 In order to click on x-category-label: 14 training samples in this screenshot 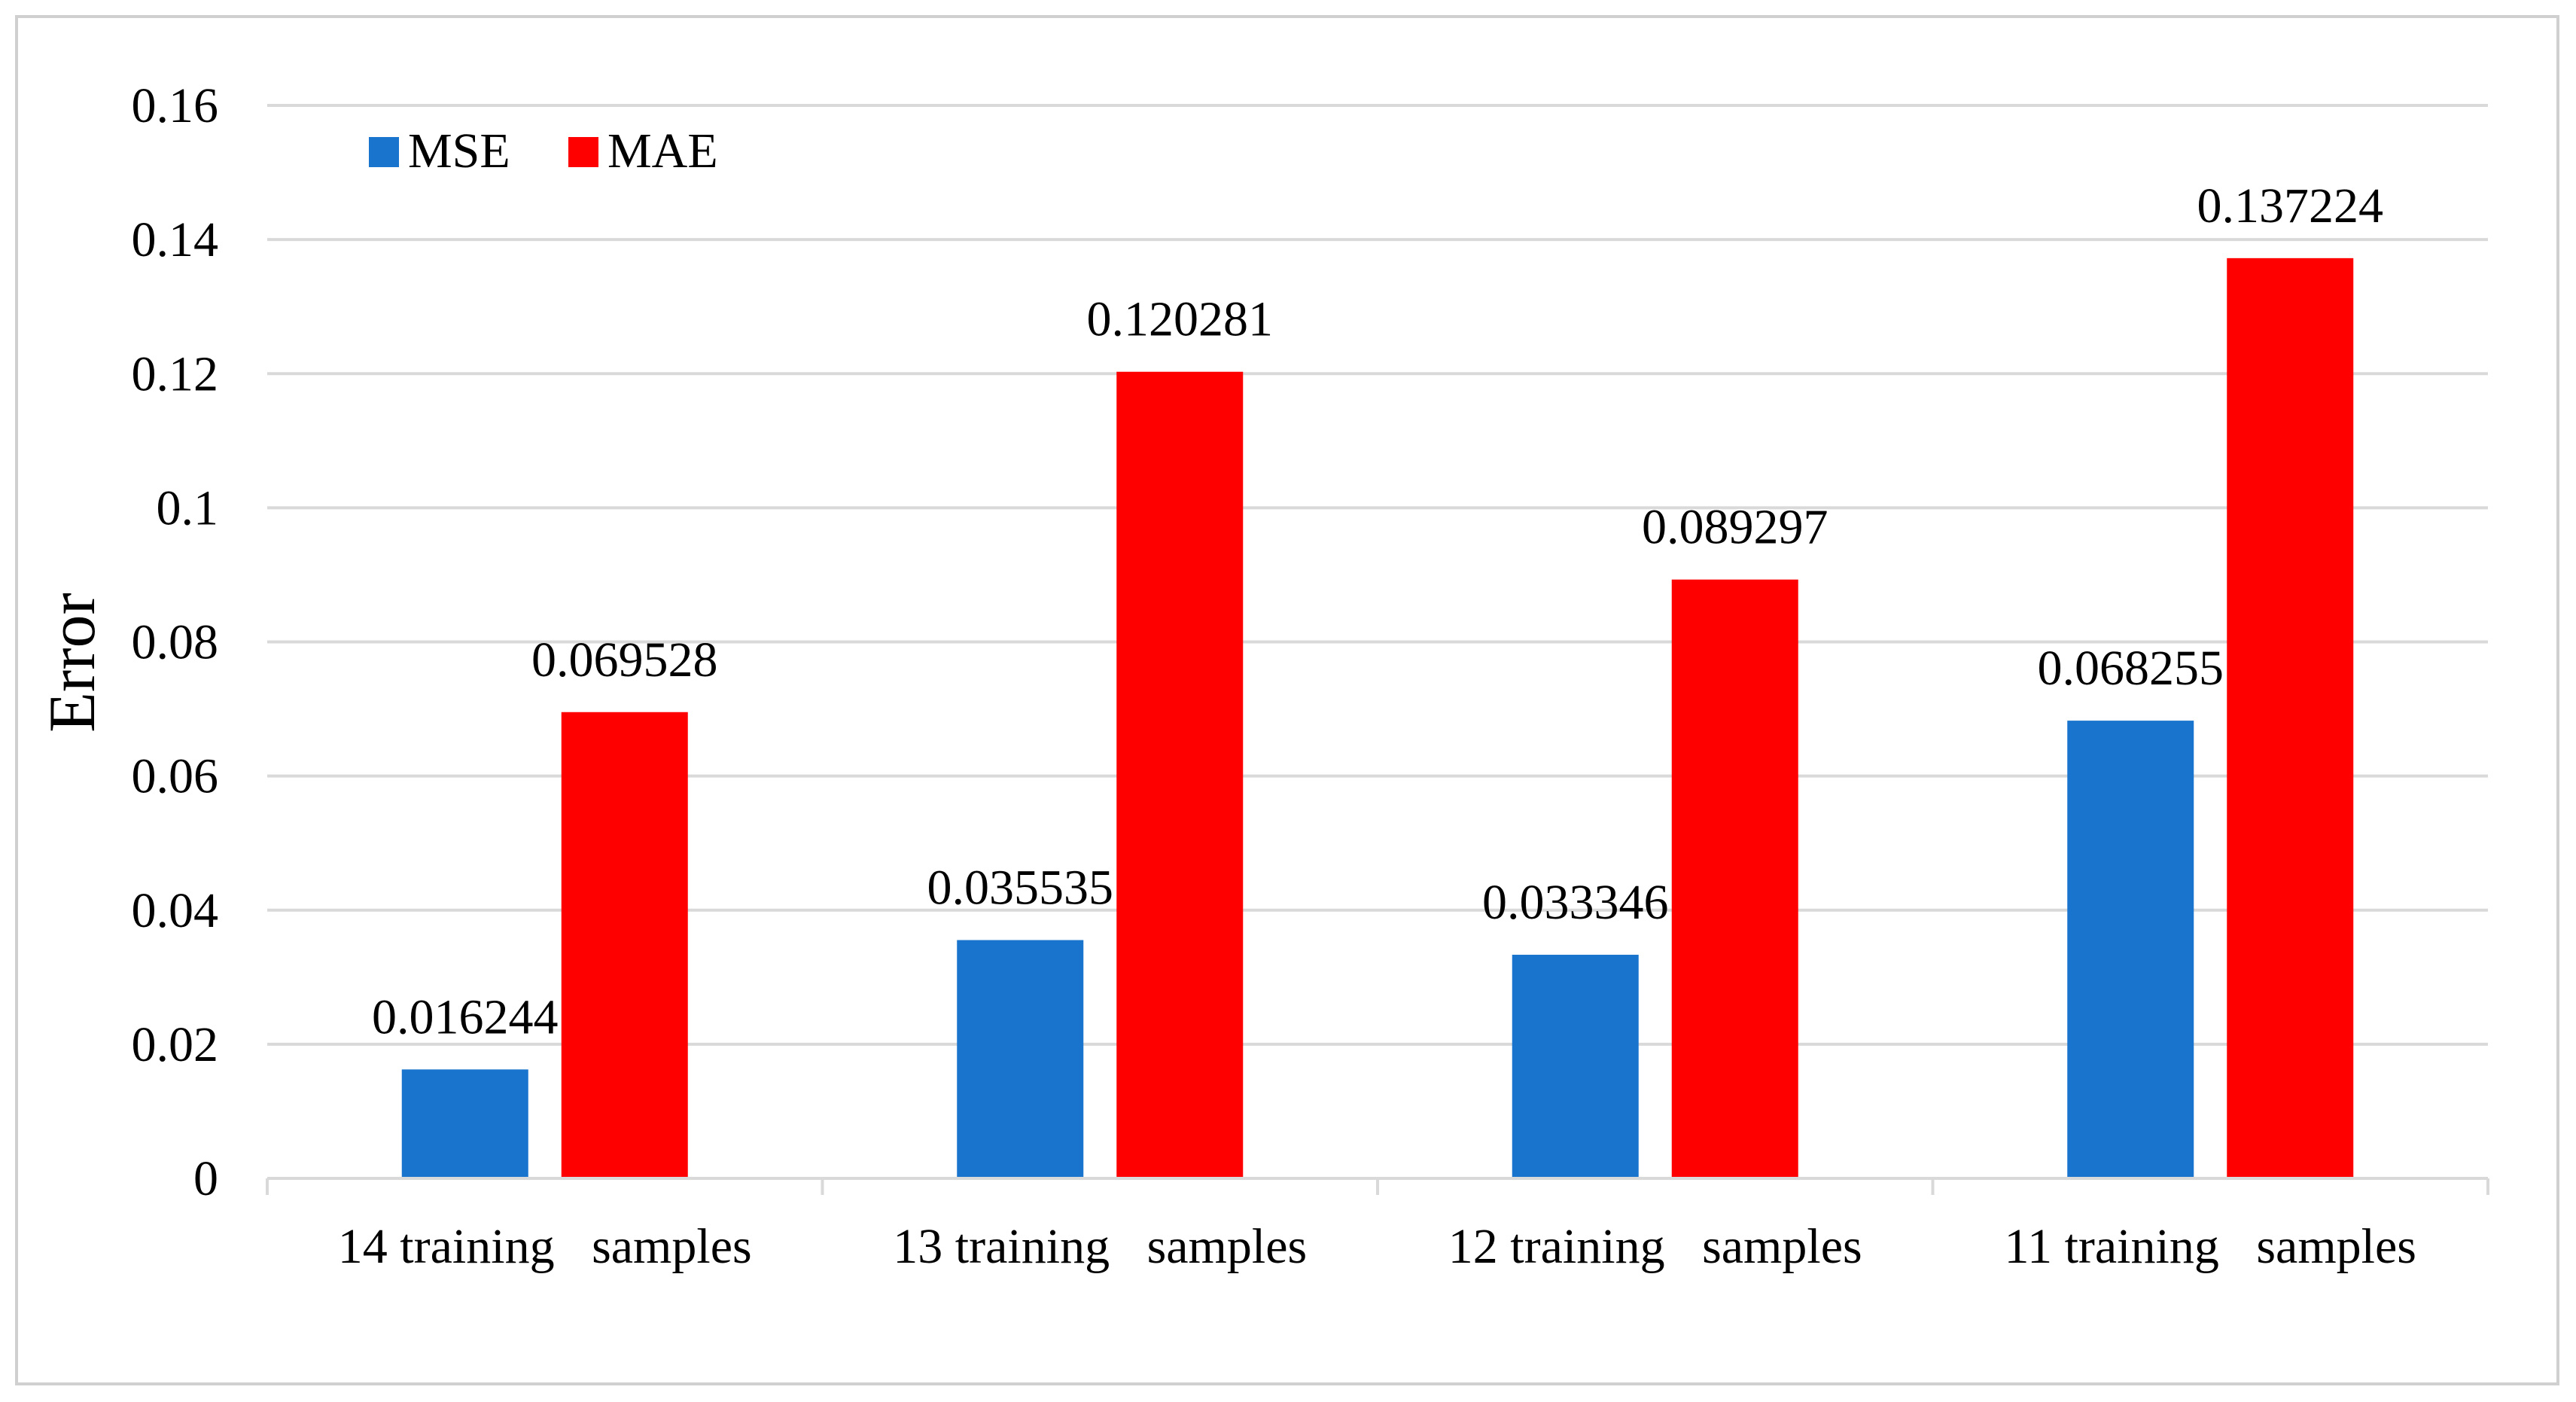, I will do `click(545, 1246)`.